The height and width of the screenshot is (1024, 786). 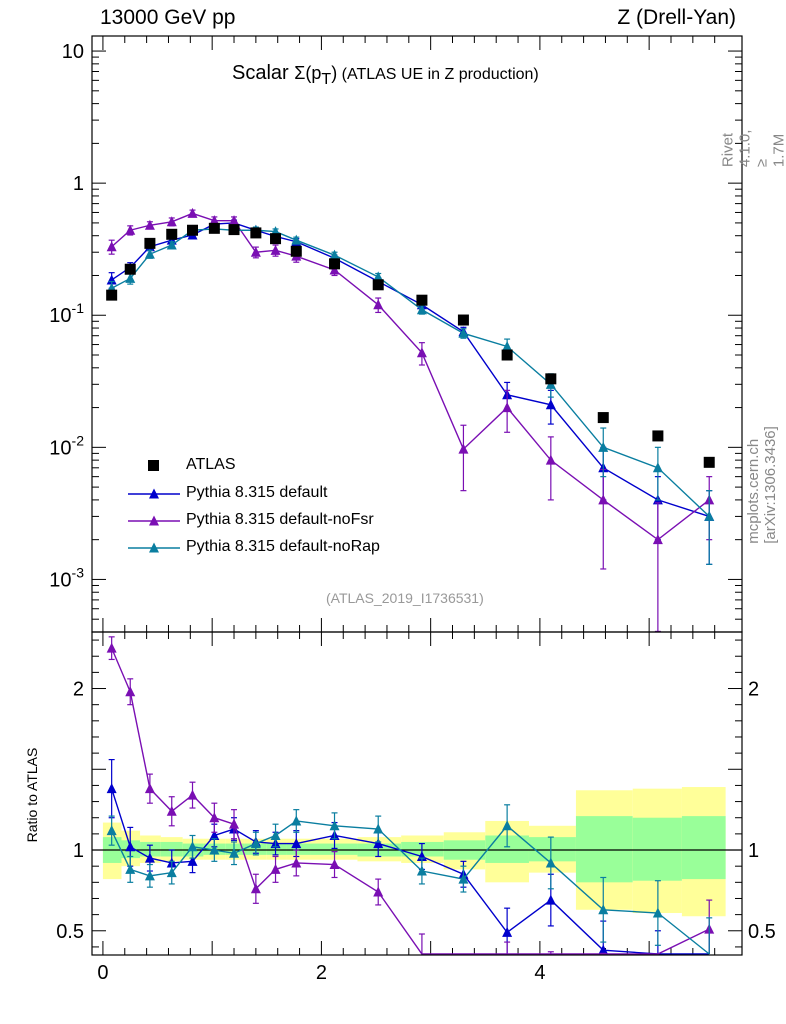 What do you see at coordinates (32, 795) in the screenshot?
I see `ratio-y-axis-label: Ratio to ATLAS` at bounding box center [32, 795].